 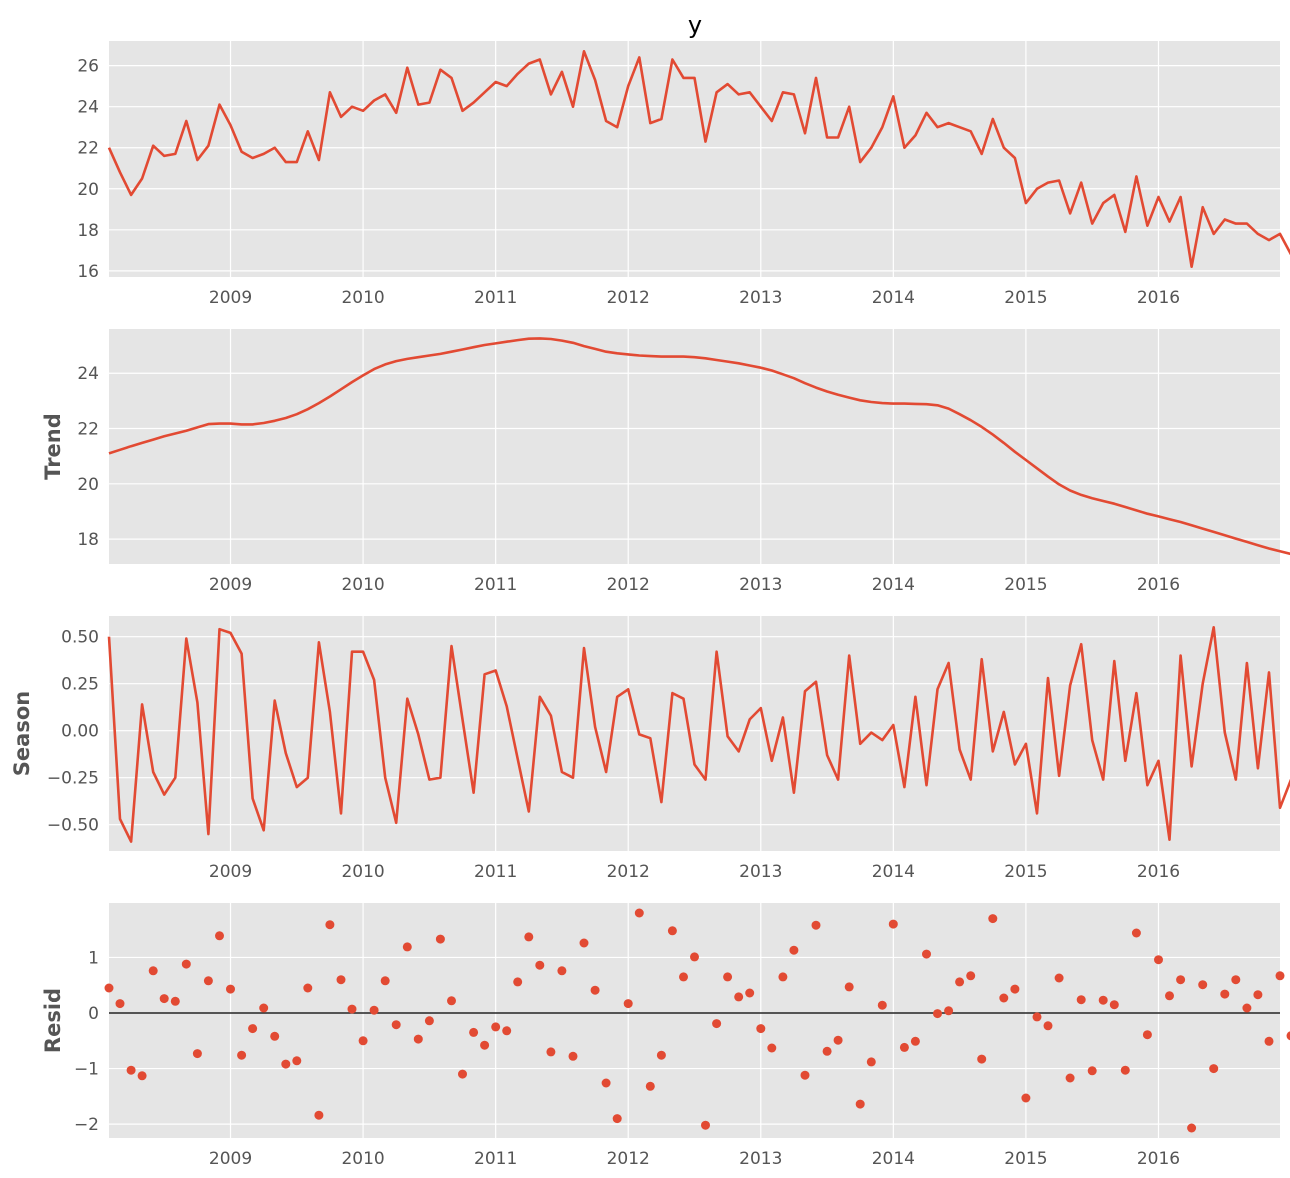 What do you see at coordinates (1158, 585) in the screenshot?
I see `trend-xtick-label: 2016` at bounding box center [1158, 585].